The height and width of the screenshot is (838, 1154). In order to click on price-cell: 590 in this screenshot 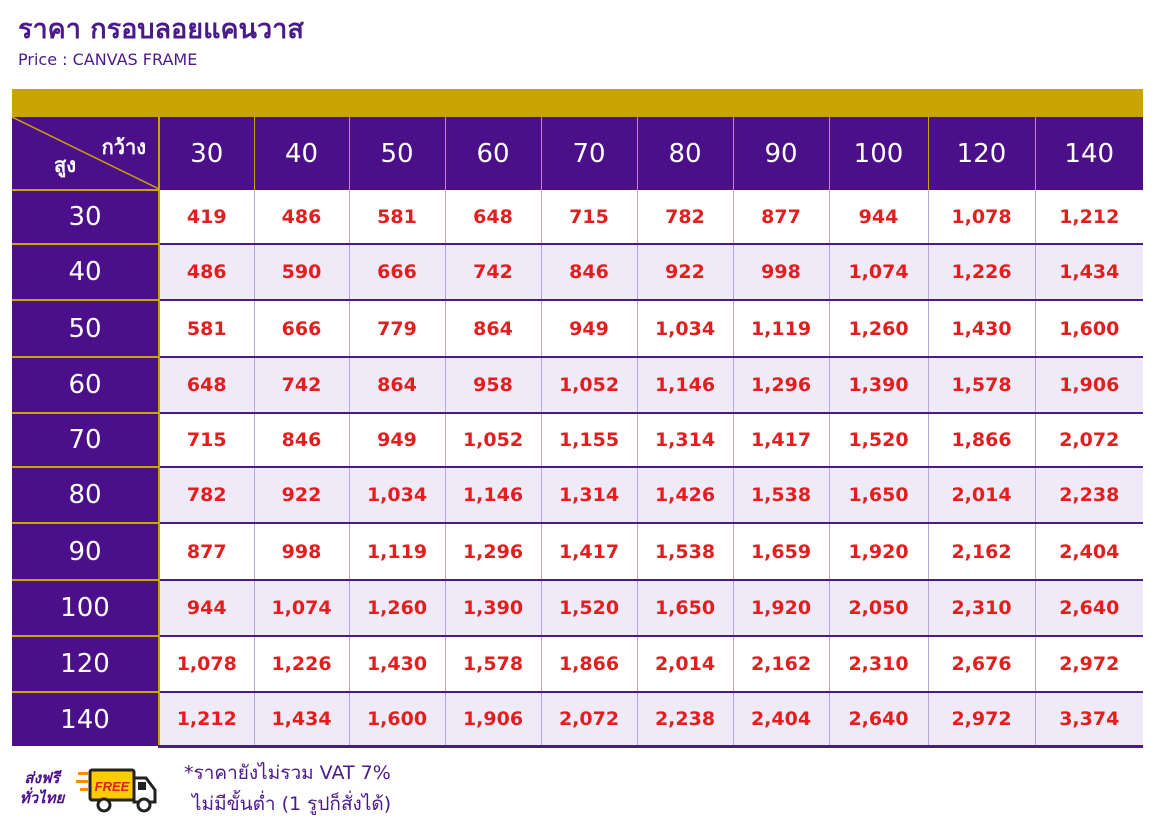, I will do `click(301, 271)`.